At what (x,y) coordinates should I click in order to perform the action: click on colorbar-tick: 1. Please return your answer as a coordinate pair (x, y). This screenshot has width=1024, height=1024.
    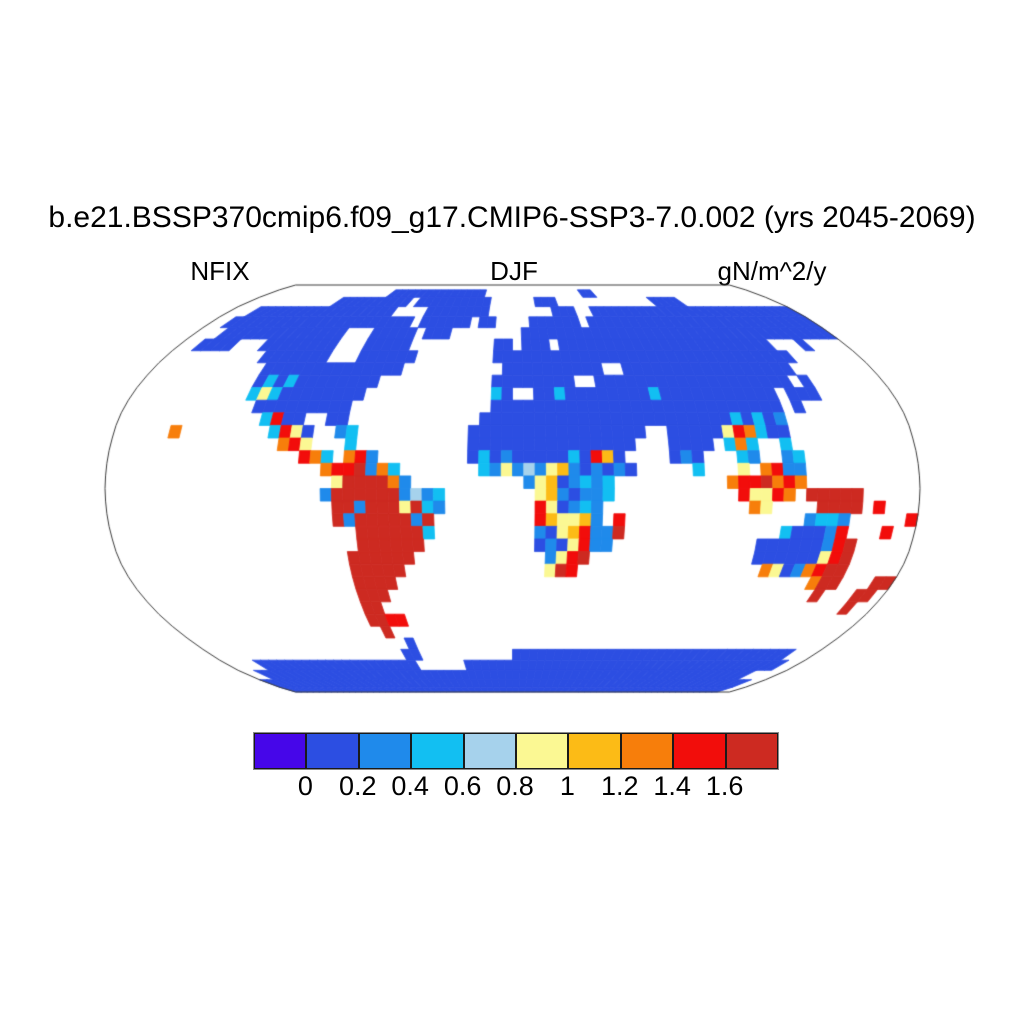
    Looking at the image, I should click on (567, 786).